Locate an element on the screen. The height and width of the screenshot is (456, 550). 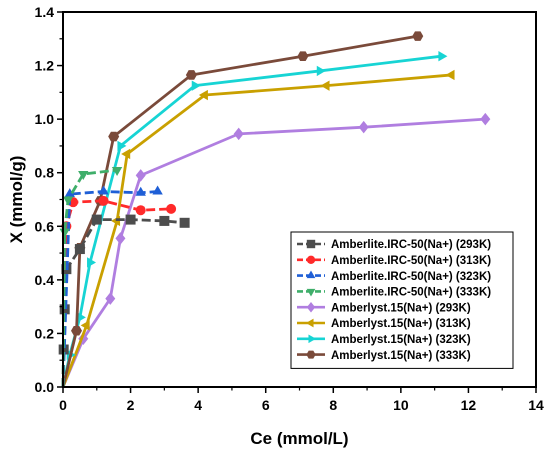
legend-entry-amberlyst-15-na-323k: Amberlyst.15(Na+) (323K) is located at coordinates (384, 340).